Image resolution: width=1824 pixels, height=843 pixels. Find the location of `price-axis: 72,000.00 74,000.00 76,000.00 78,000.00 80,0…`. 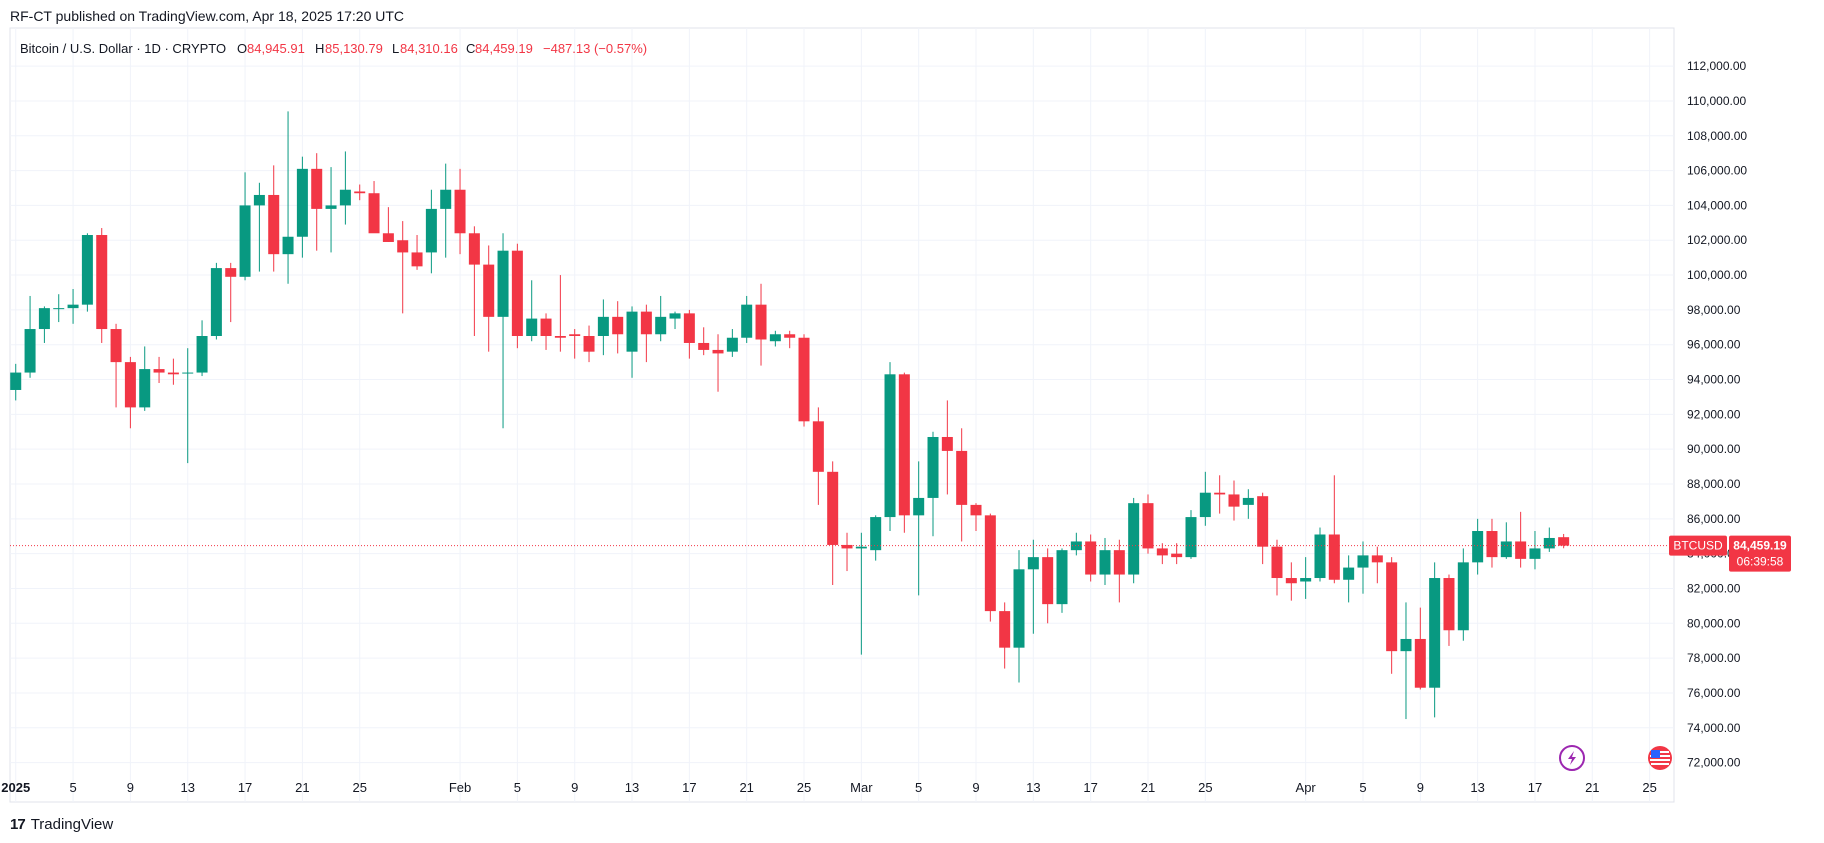

price-axis: 72,000.00 74,000.00 76,000.00 78,000.00 80,0… is located at coordinates (1717, 414).